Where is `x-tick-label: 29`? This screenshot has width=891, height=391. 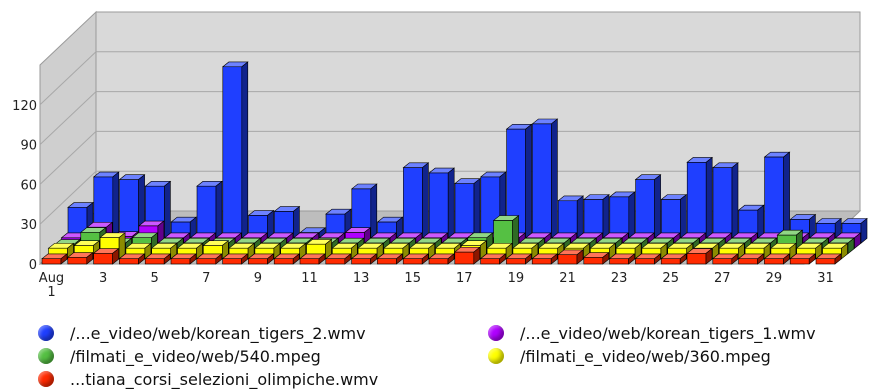
x-tick-label: 29 is located at coordinates (774, 278).